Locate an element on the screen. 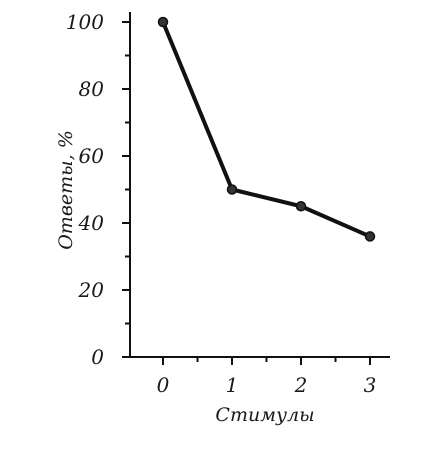 The width and height of the screenshot is (440, 451). y-axis-label: Ответы, % is located at coordinates (66, 190).